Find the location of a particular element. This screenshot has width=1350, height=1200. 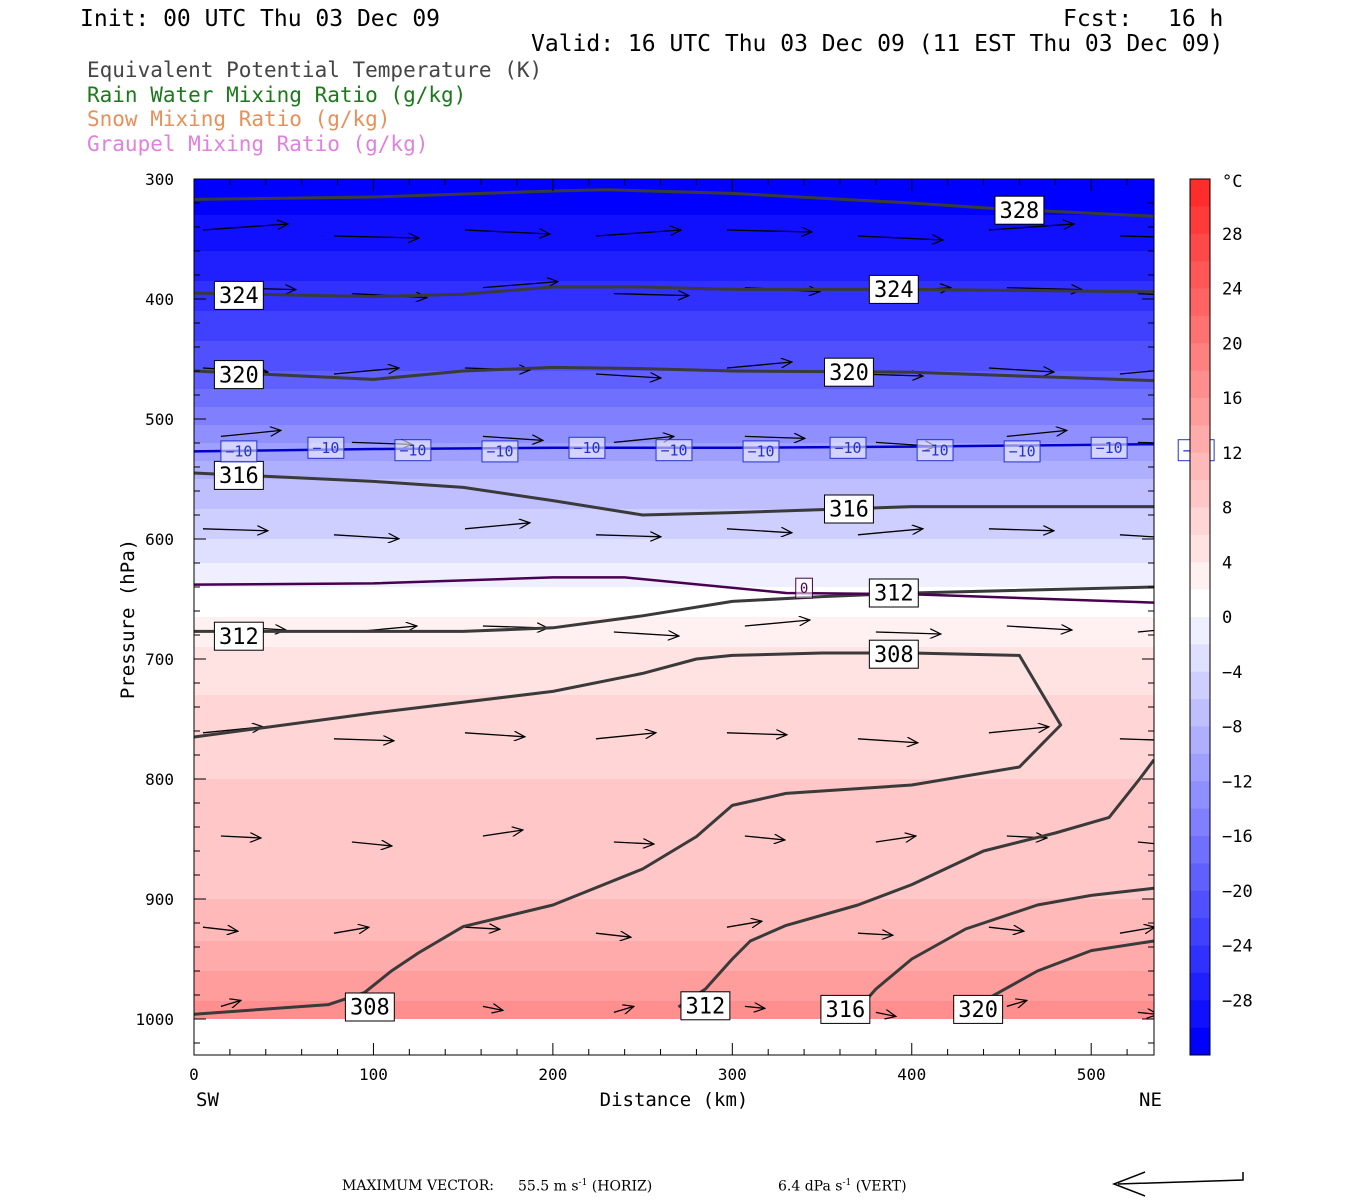

x-tick-label: 0 is located at coordinates (194, 1074).